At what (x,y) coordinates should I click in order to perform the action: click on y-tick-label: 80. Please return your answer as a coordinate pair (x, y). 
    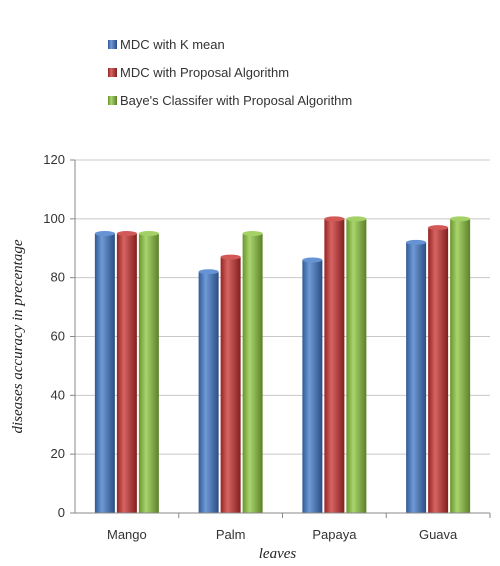
    Looking at the image, I should click on (58, 277).